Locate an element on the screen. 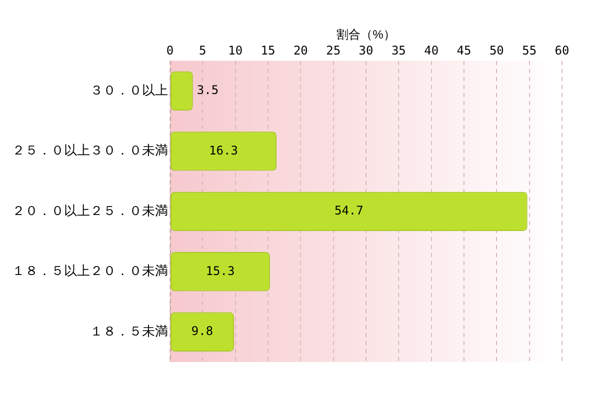 The height and width of the screenshot is (400, 600). data-label: 3.5 is located at coordinates (207, 90).